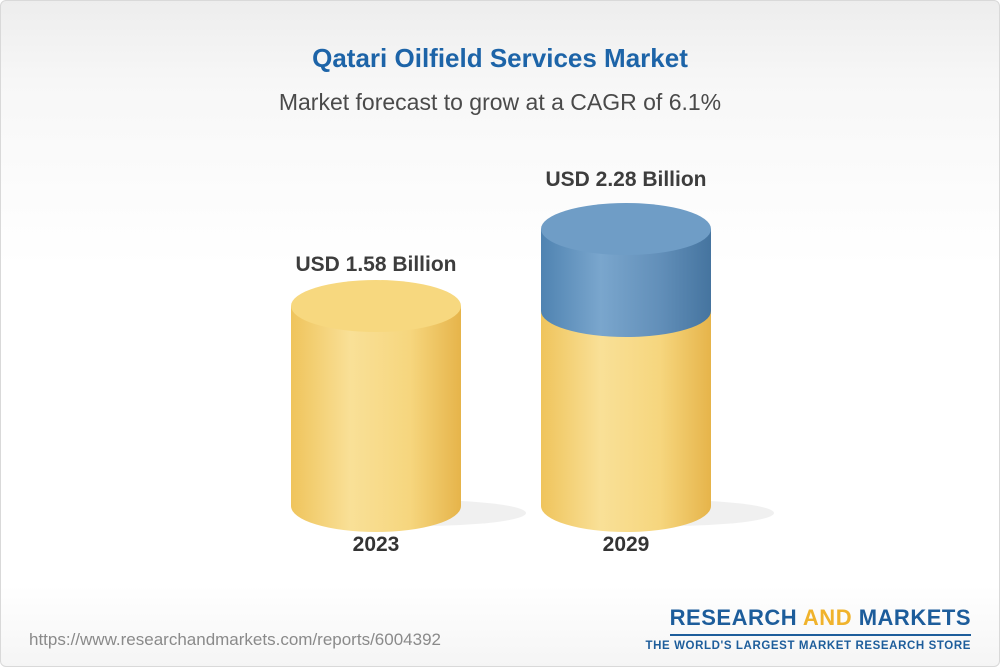  I want to click on category-label-2023: 2023, so click(376, 544).